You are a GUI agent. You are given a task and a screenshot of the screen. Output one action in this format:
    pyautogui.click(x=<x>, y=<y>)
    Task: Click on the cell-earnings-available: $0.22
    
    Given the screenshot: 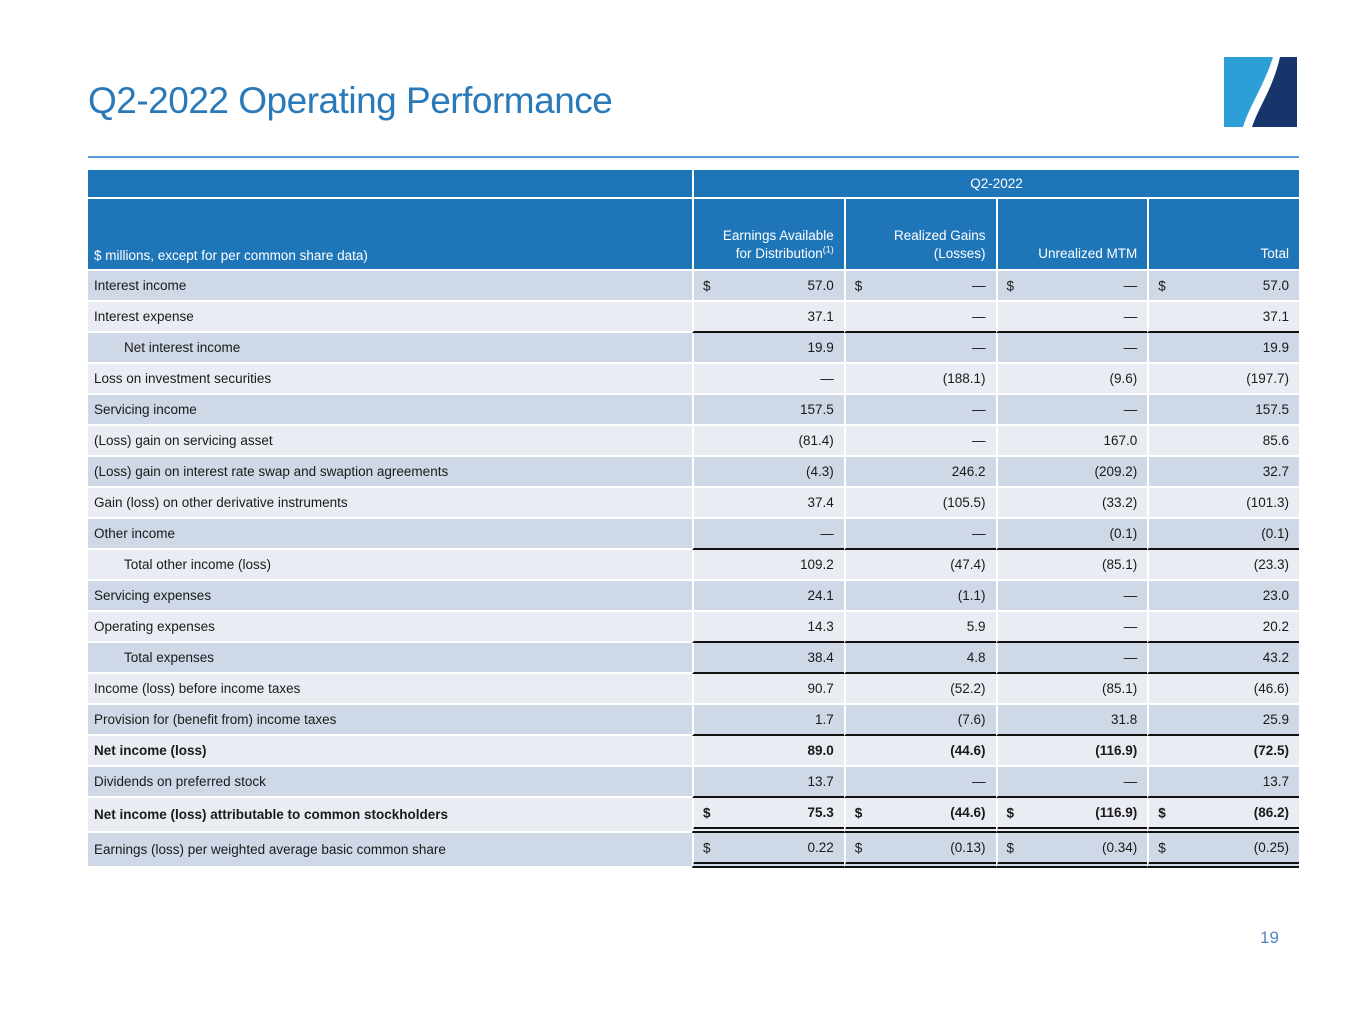 What is the action you would take?
    pyautogui.click(x=768, y=850)
    